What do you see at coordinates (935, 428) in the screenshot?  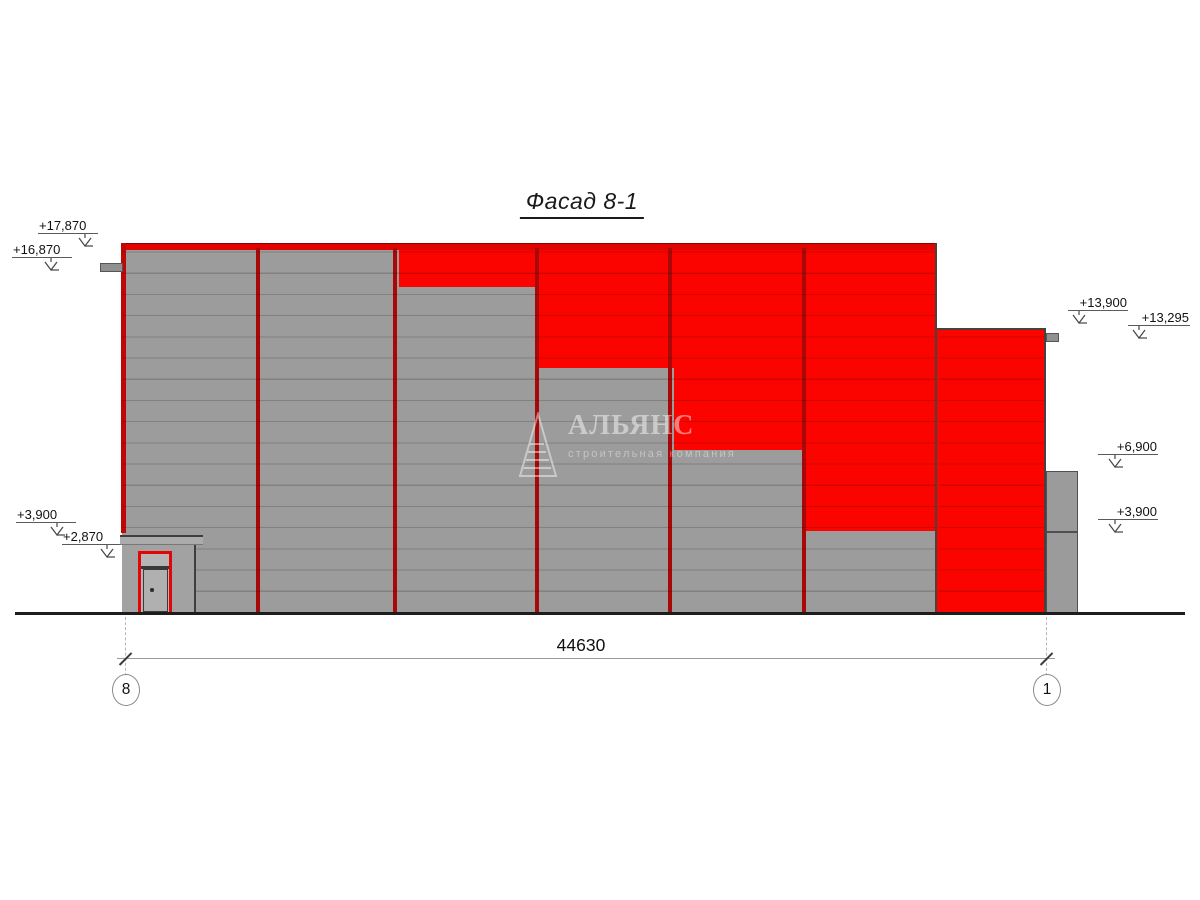 I see `facade-step-corner-line` at bounding box center [935, 428].